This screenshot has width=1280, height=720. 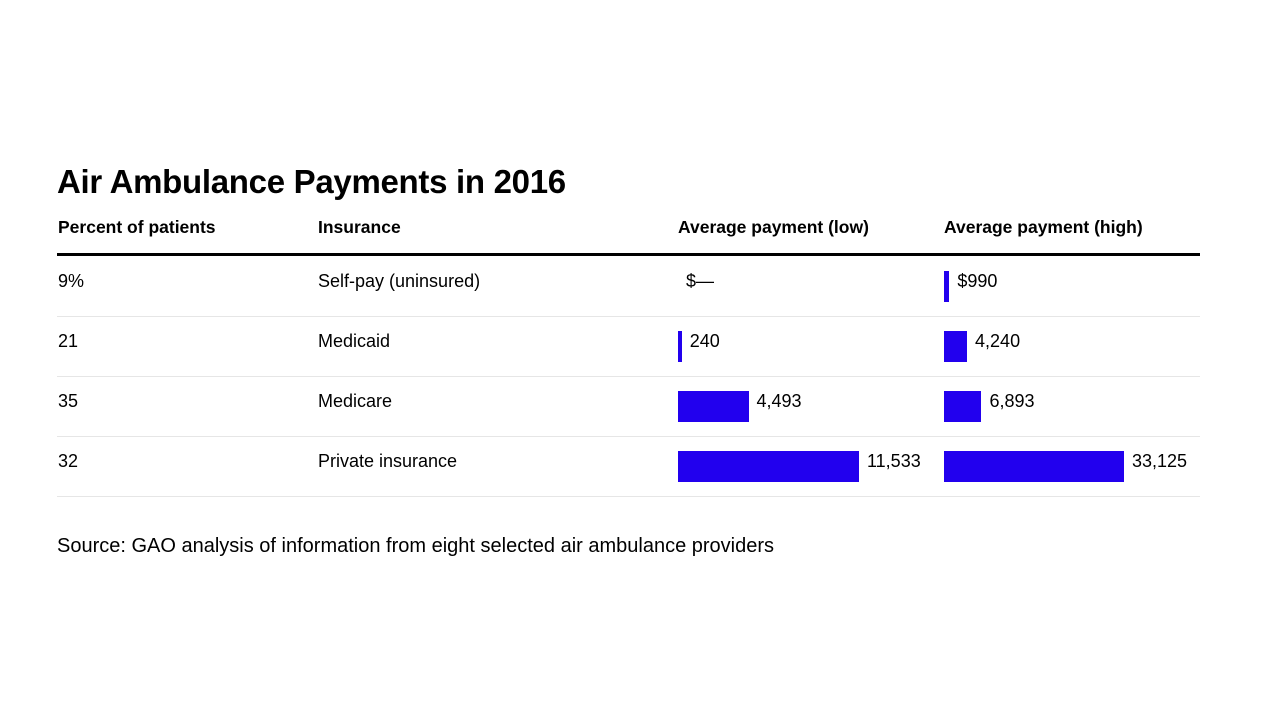 I want to click on cell-insurance: Private insurance, so click(x=388, y=461).